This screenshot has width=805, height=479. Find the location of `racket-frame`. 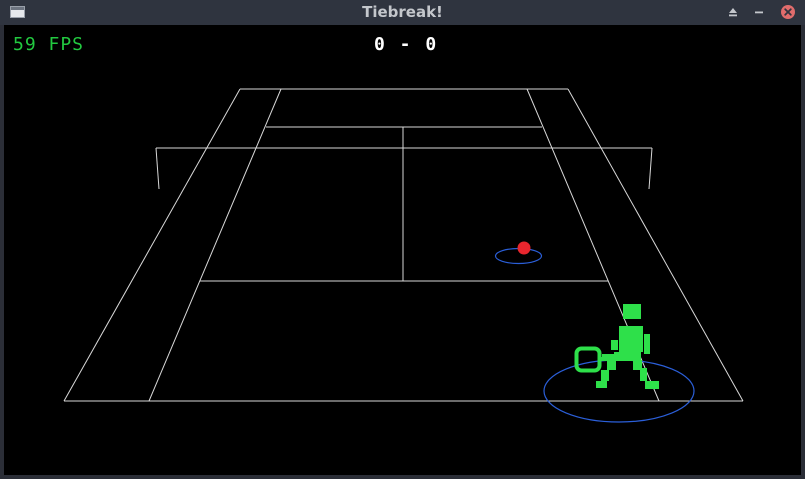

racket-frame is located at coordinates (588, 359).